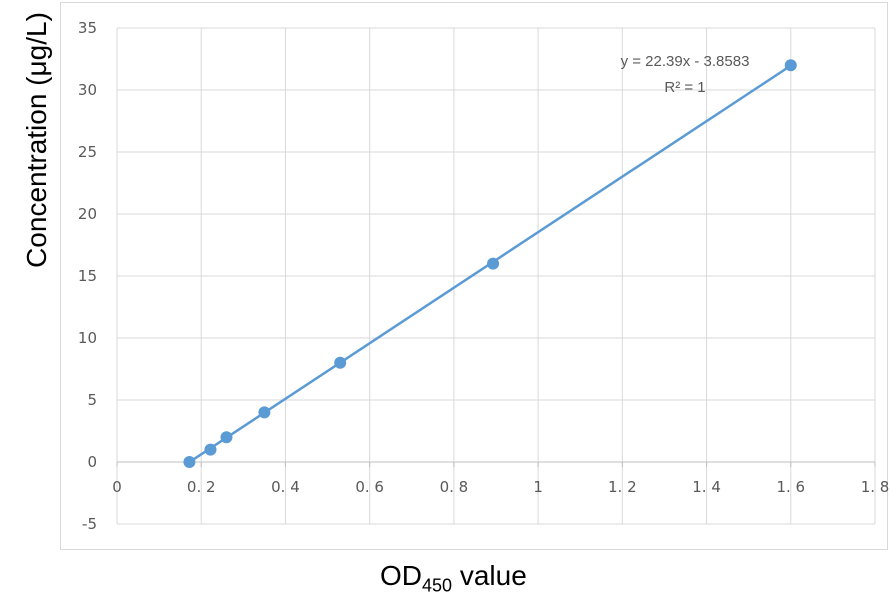 The image size is (891, 606). Describe the element at coordinates (92, 462) in the screenshot. I see `y-tick-label: 0` at that location.